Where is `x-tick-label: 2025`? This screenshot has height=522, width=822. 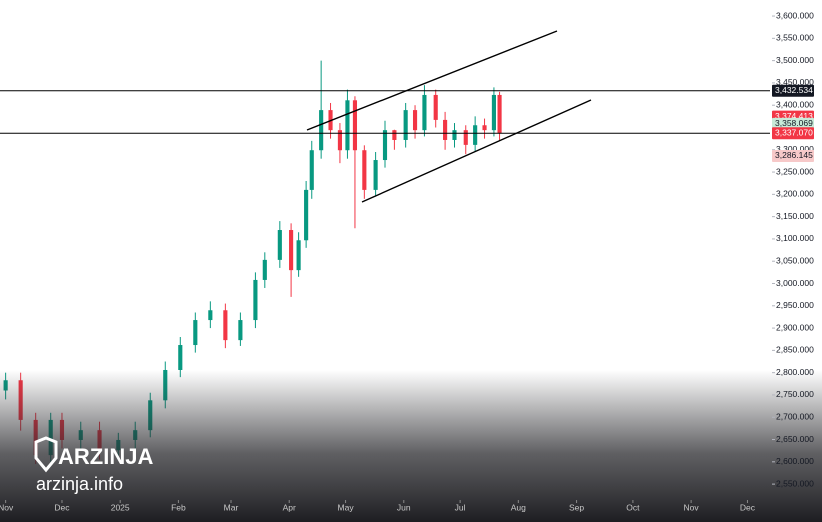
x-tick-label: 2025 is located at coordinates (120, 507).